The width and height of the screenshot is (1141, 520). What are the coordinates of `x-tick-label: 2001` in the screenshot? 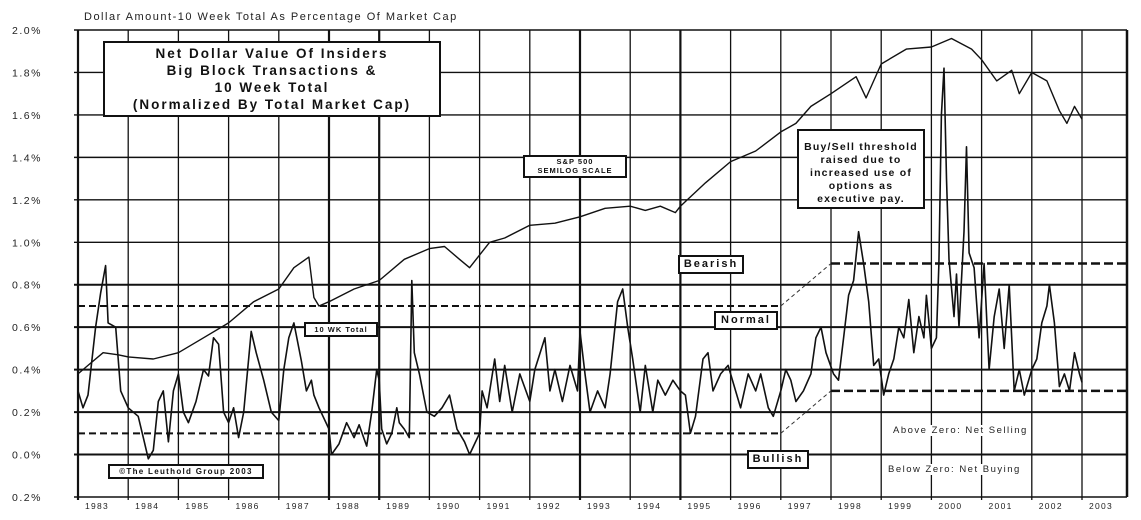 It's located at (1001, 506).